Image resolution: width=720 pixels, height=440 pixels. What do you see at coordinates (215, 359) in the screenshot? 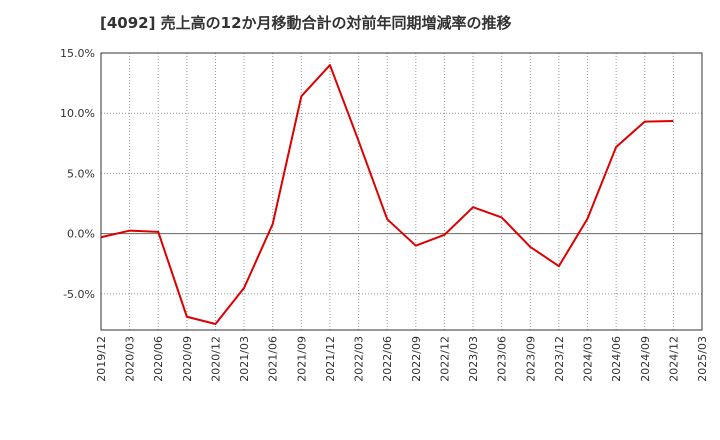
I see `x-tick-label: 2020/12` at bounding box center [215, 359].